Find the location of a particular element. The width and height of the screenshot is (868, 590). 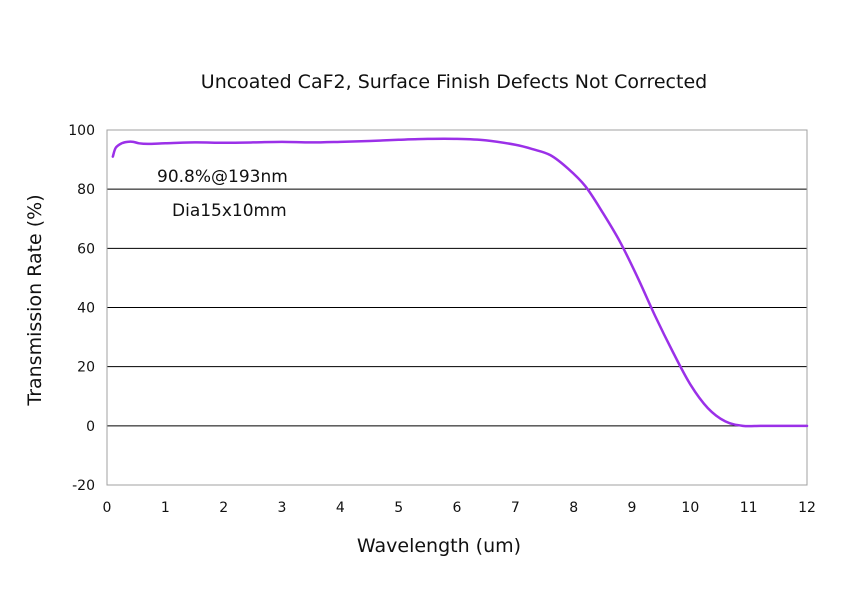

y-tick-label: 60 is located at coordinates (86, 249).